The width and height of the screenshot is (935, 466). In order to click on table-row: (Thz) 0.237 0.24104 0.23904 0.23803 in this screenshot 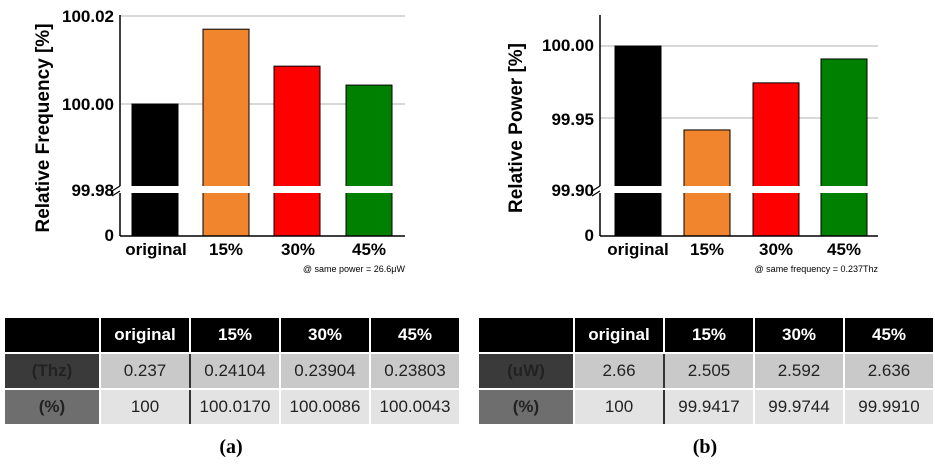, I will do `click(232, 371)`.